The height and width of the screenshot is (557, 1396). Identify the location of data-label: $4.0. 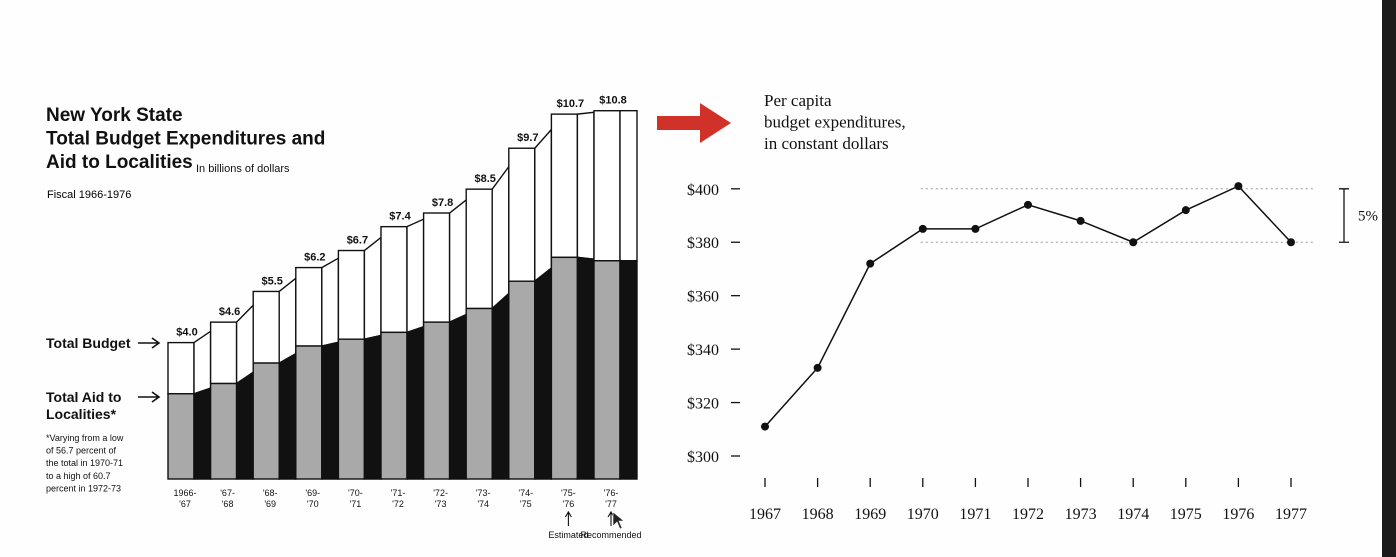
(186, 333).